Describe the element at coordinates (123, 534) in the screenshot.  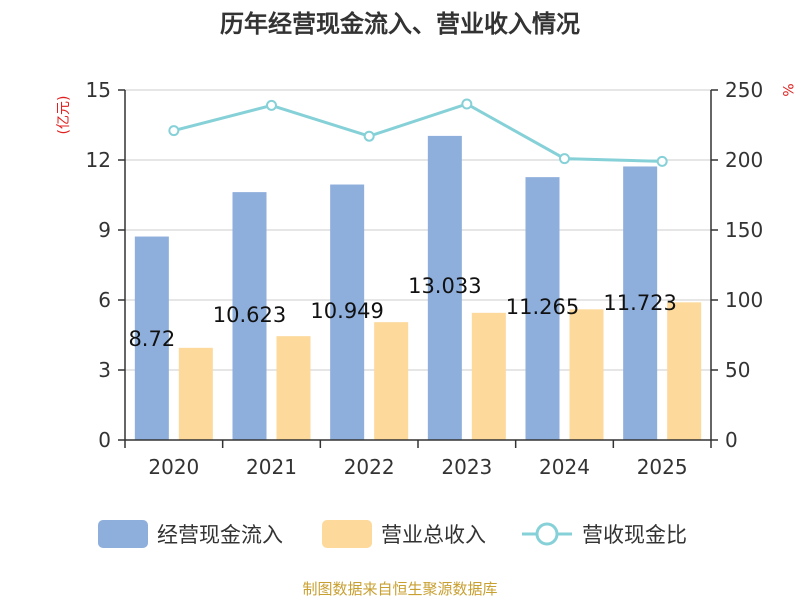
I see `legend-swatch-cash-inflow` at that location.